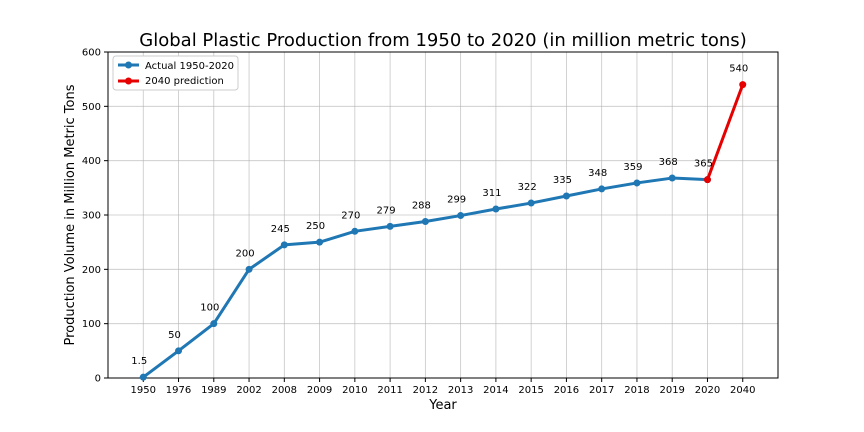 The width and height of the screenshot is (864, 432). What do you see at coordinates (91, 216) in the screenshot?
I see `y-tick-label: 300` at bounding box center [91, 216].